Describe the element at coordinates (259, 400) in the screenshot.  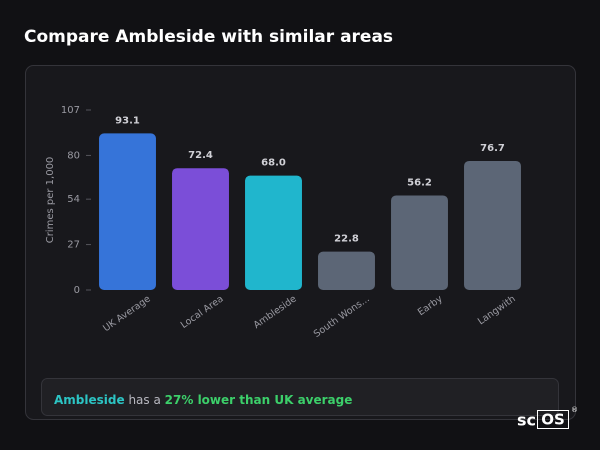
I see `summary-highlight: 27% lower than UK average` at that location.